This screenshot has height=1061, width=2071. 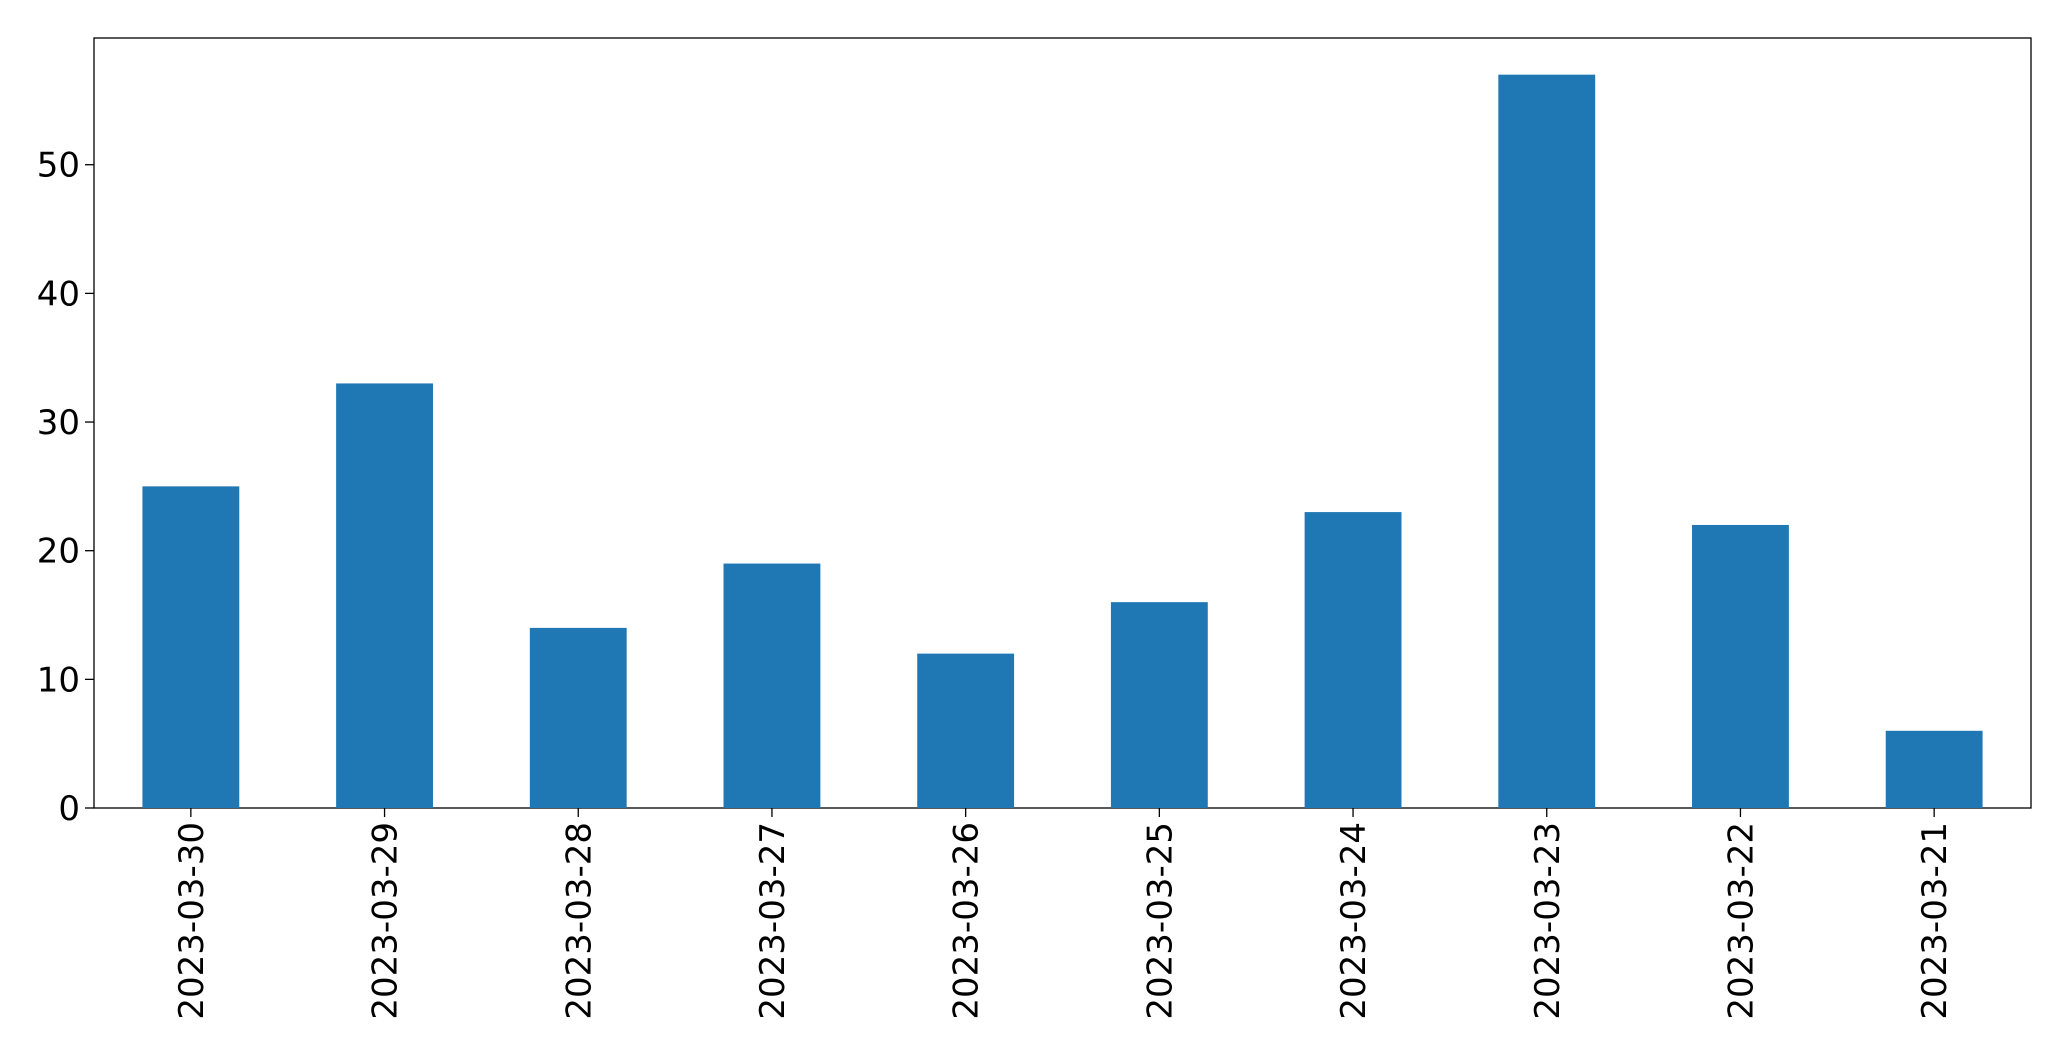 What do you see at coordinates (58, 166) in the screenshot?
I see `y-tick-label: 50` at bounding box center [58, 166].